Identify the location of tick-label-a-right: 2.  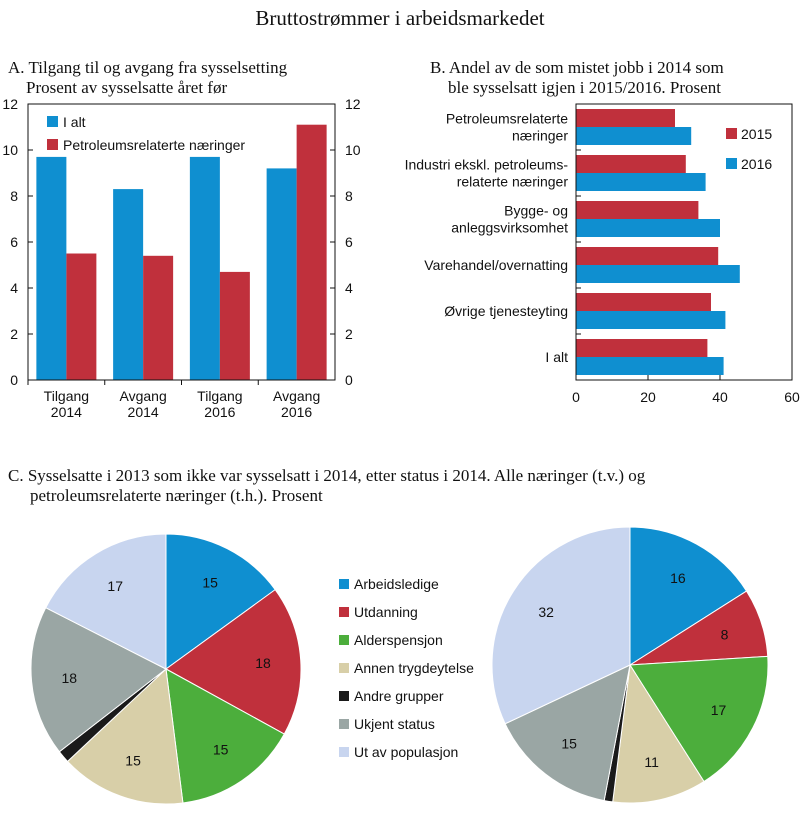
(349, 334).